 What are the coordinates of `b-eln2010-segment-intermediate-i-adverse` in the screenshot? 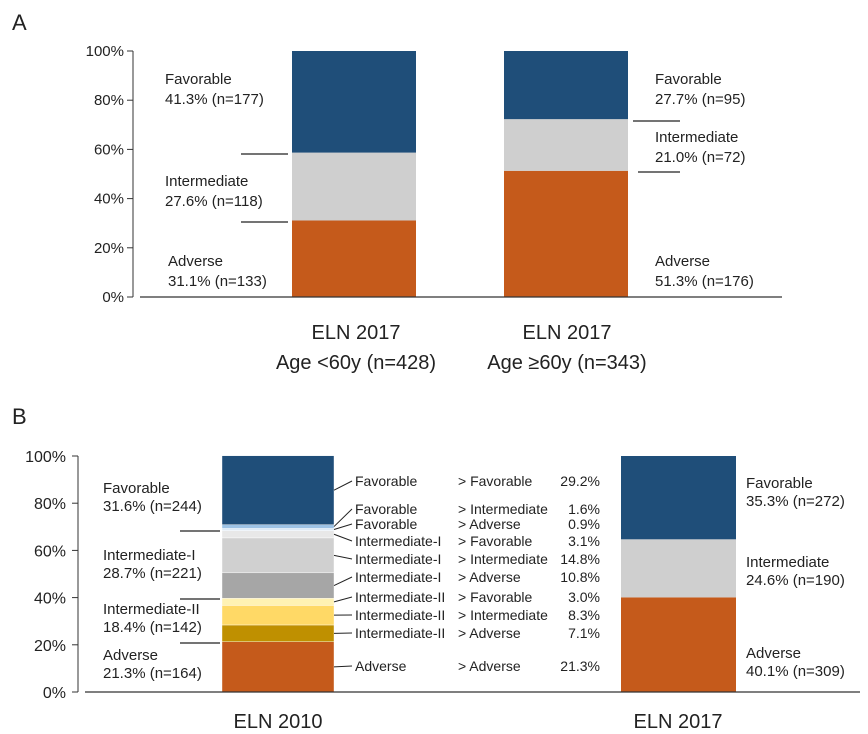 It's located at (278, 585).